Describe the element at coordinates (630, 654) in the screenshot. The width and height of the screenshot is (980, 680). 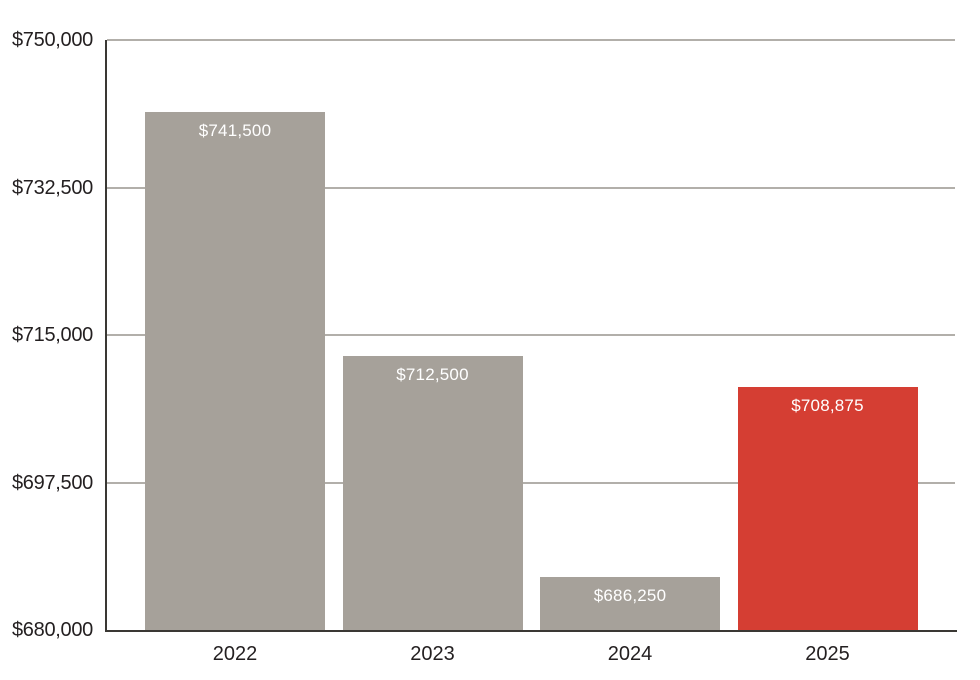
I see `x-tick-label-2024: 2024` at that location.